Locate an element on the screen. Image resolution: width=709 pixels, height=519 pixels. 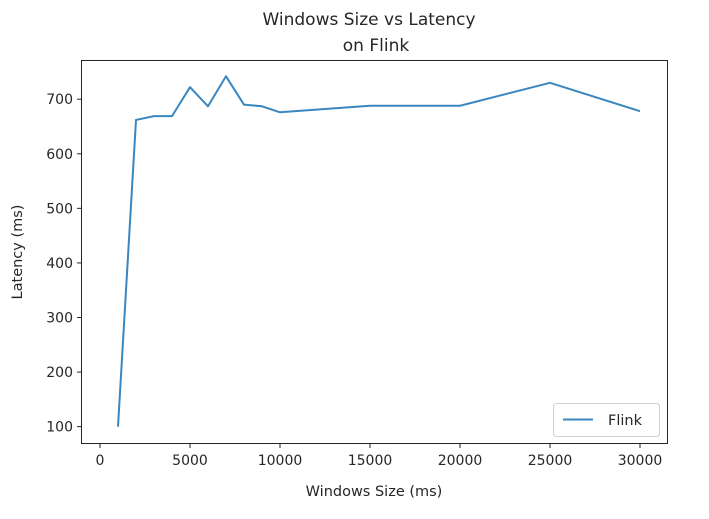
x-tick-label: 20000 is located at coordinates (460, 461).